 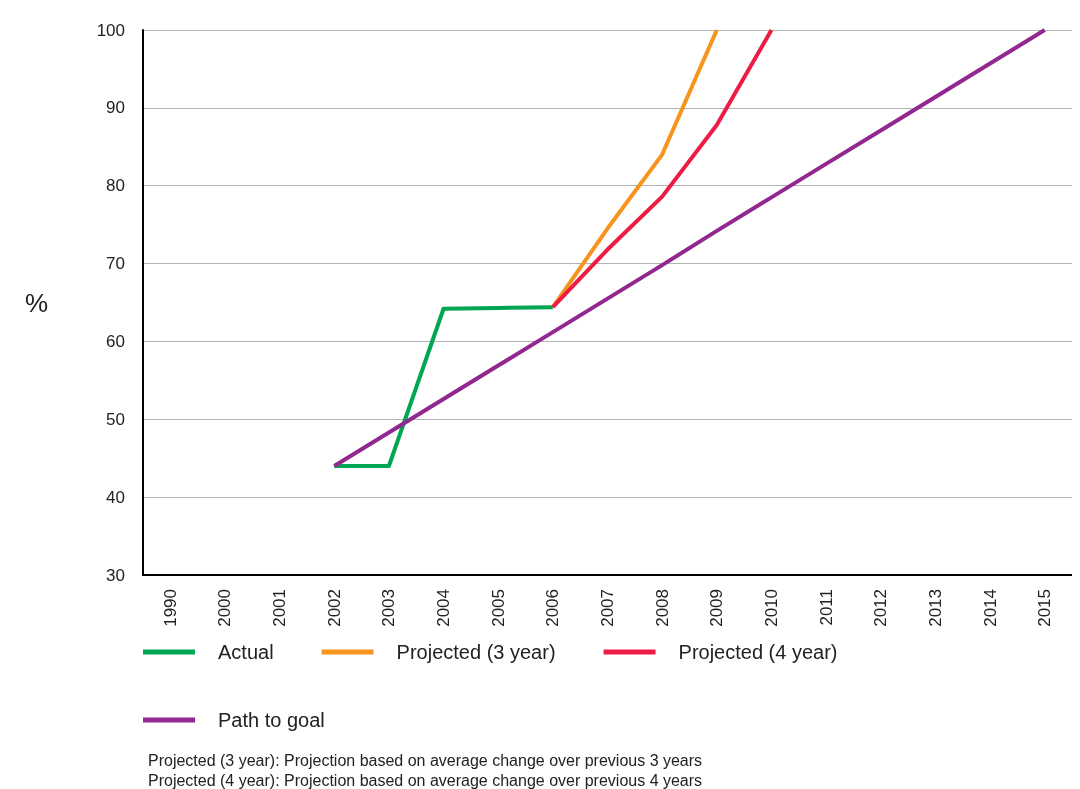 I want to click on x-tick-label: 2008, so click(x=662, y=608).